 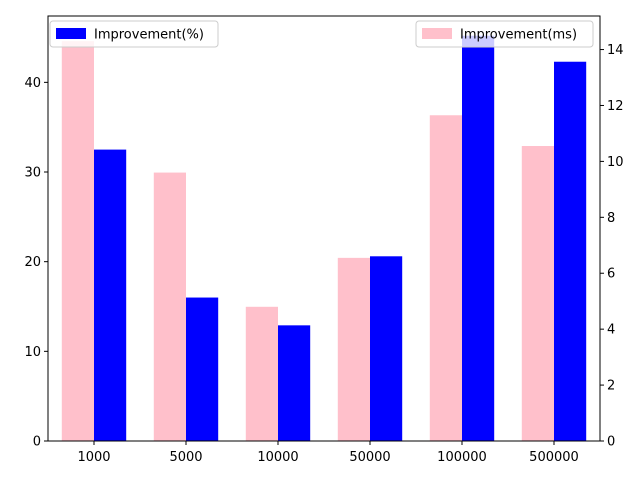 What do you see at coordinates (32, 262) in the screenshot?
I see `y-left-tick-label: 20` at bounding box center [32, 262].